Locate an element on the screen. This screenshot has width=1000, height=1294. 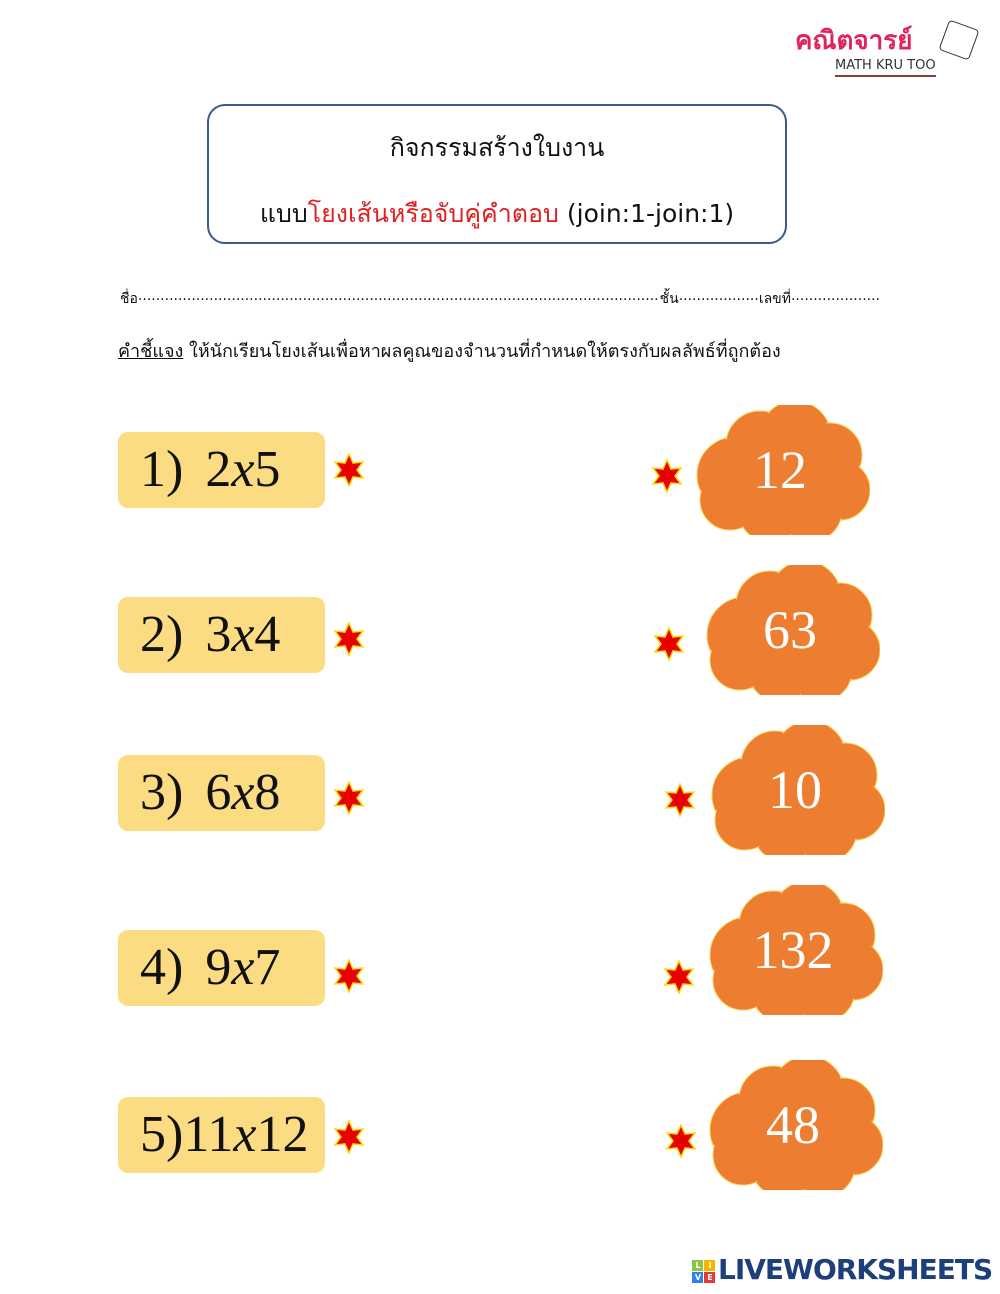
title-prefix: แบบ is located at coordinates (283, 213).